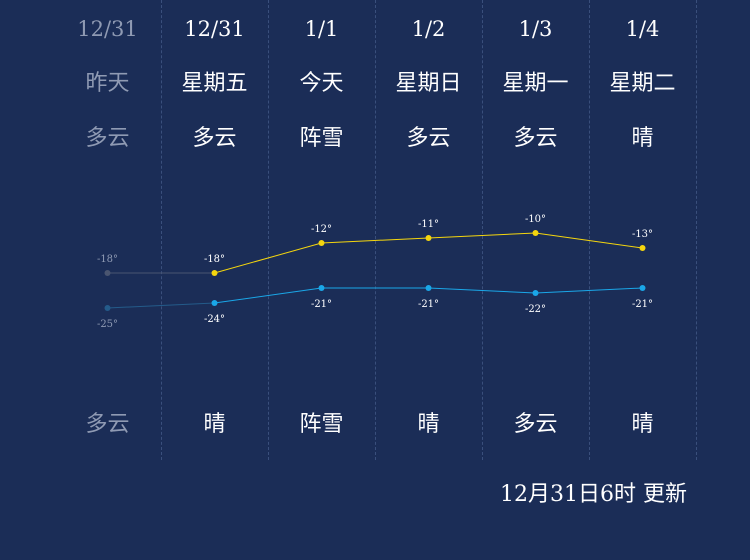  Describe the element at coordinates (107, 83) in the screenshot. I see `day-weekday: 昨天` at that location.